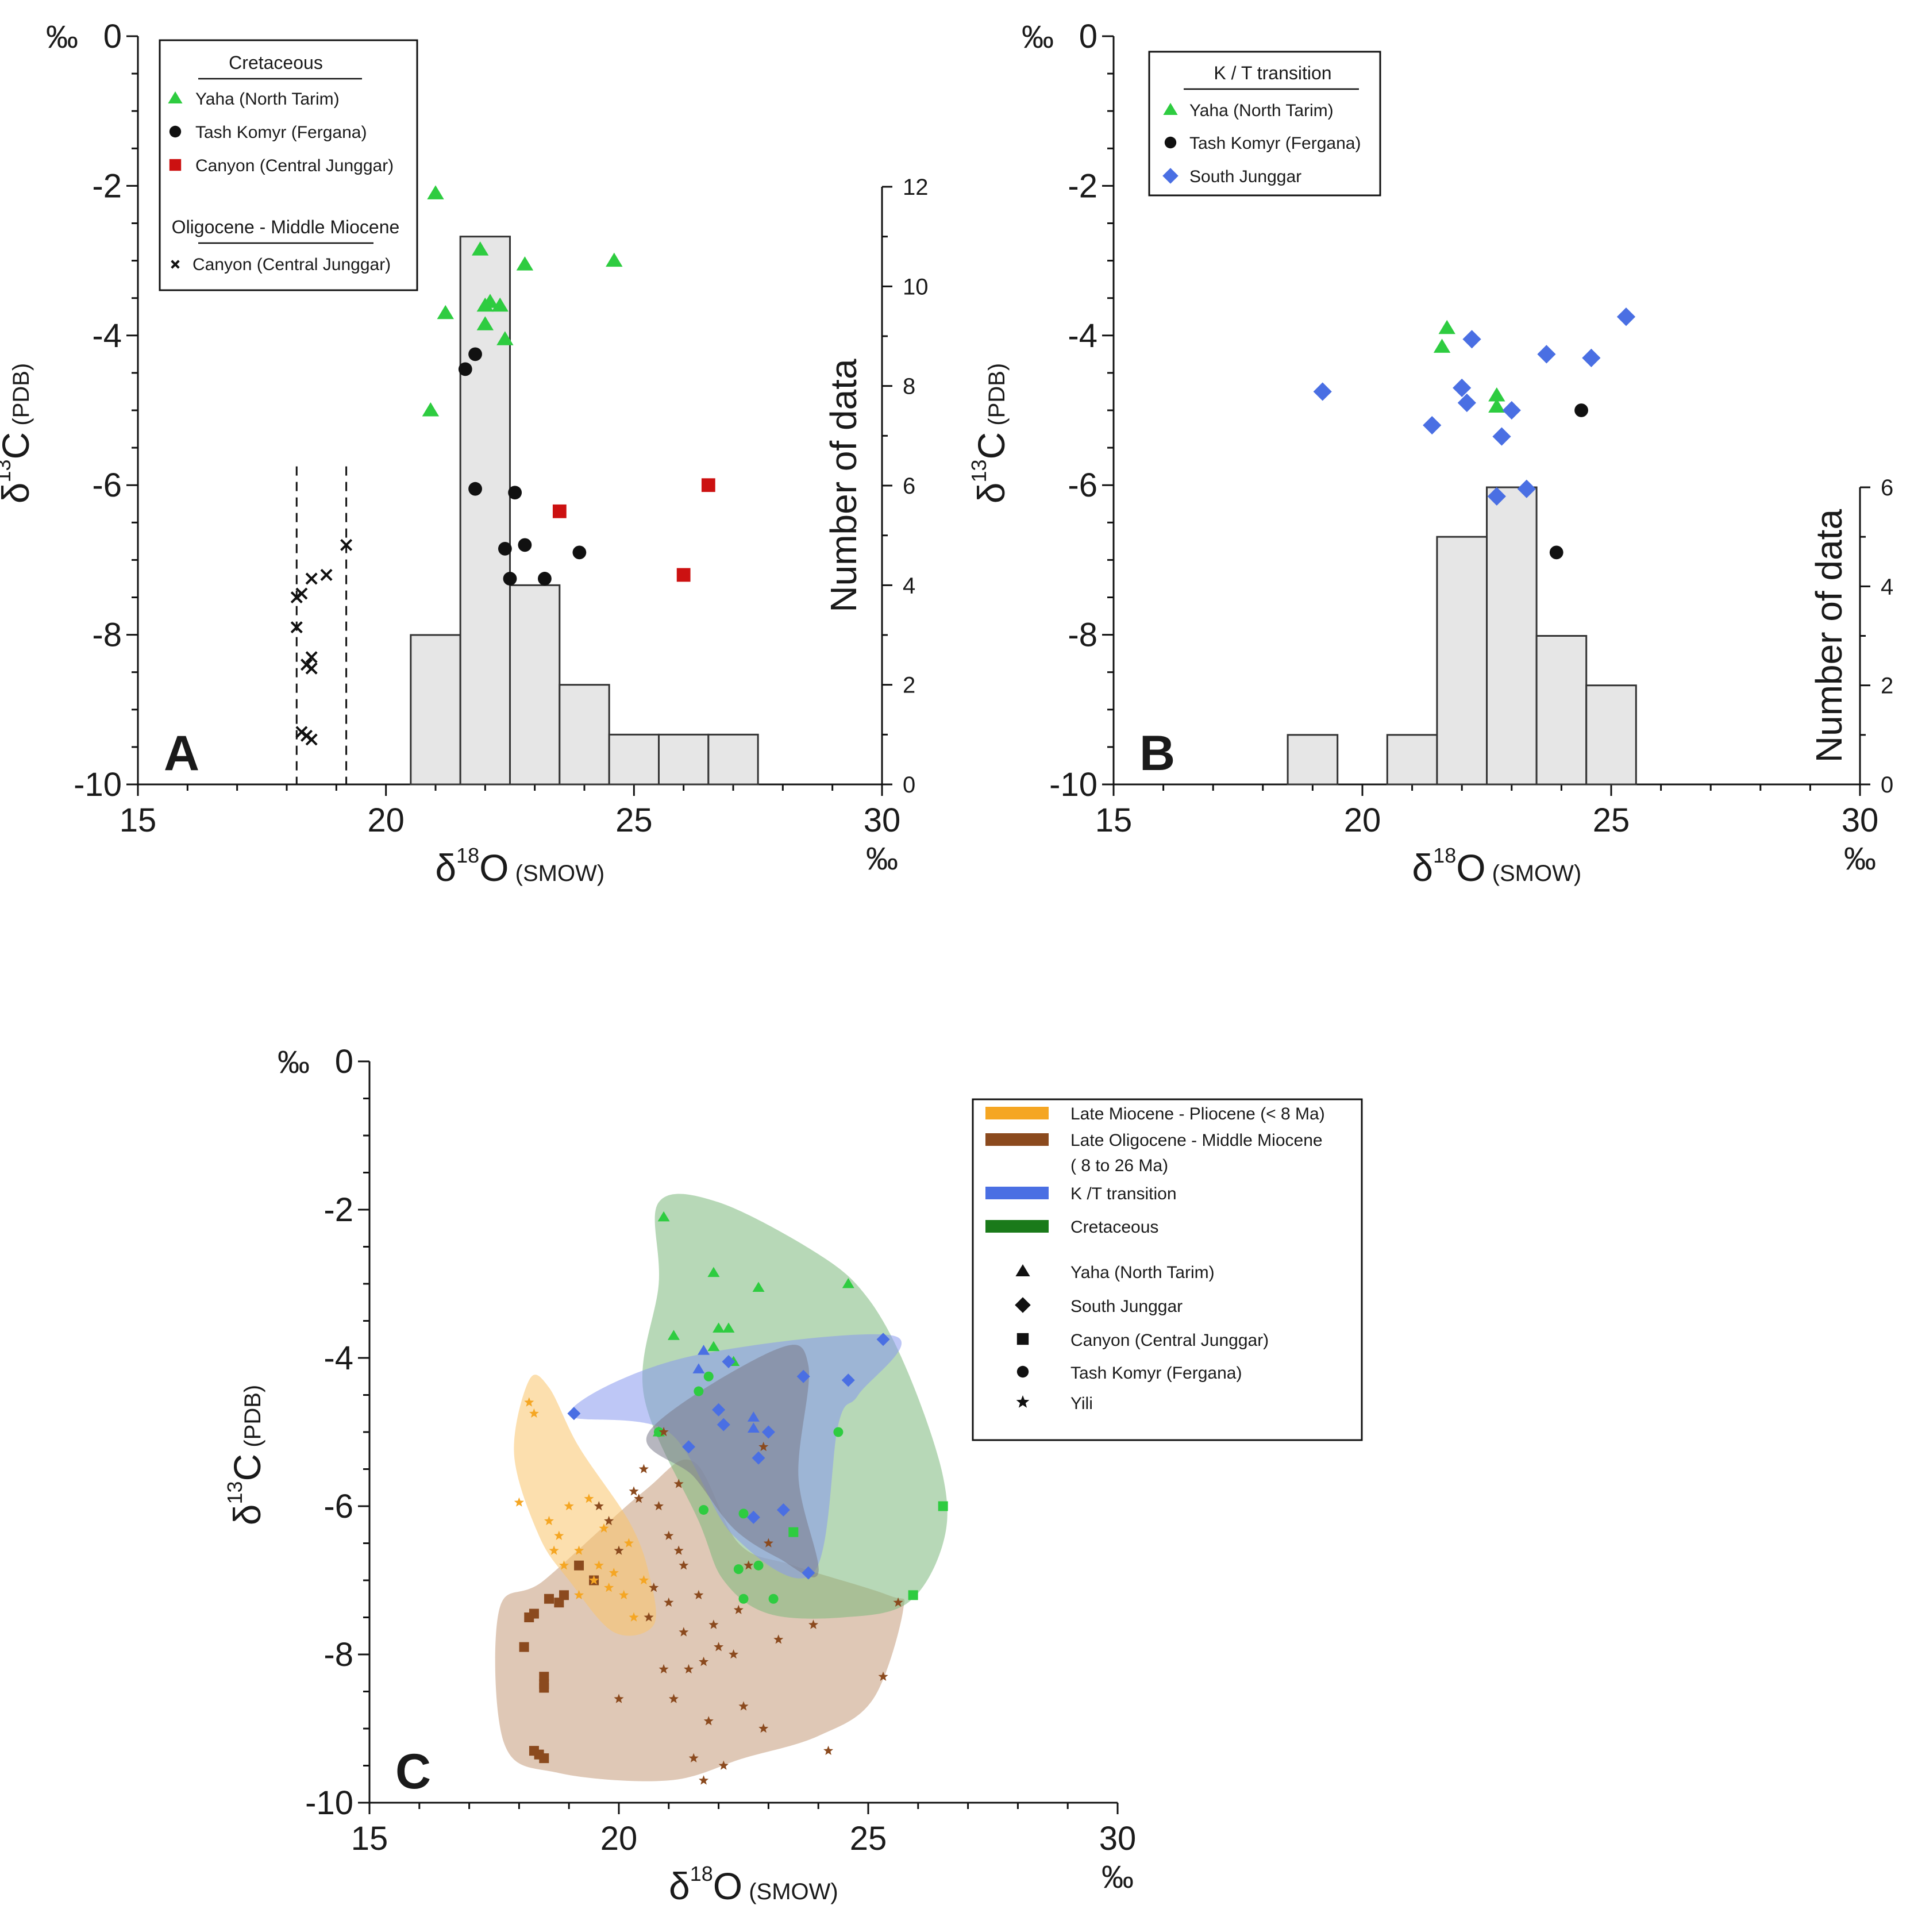  What do you see at coordinates (1196, 1140) in the screenshot?
I see `legend-label: Late Oligocene - Middle Miocene` at bounding box center [1196, 1140].